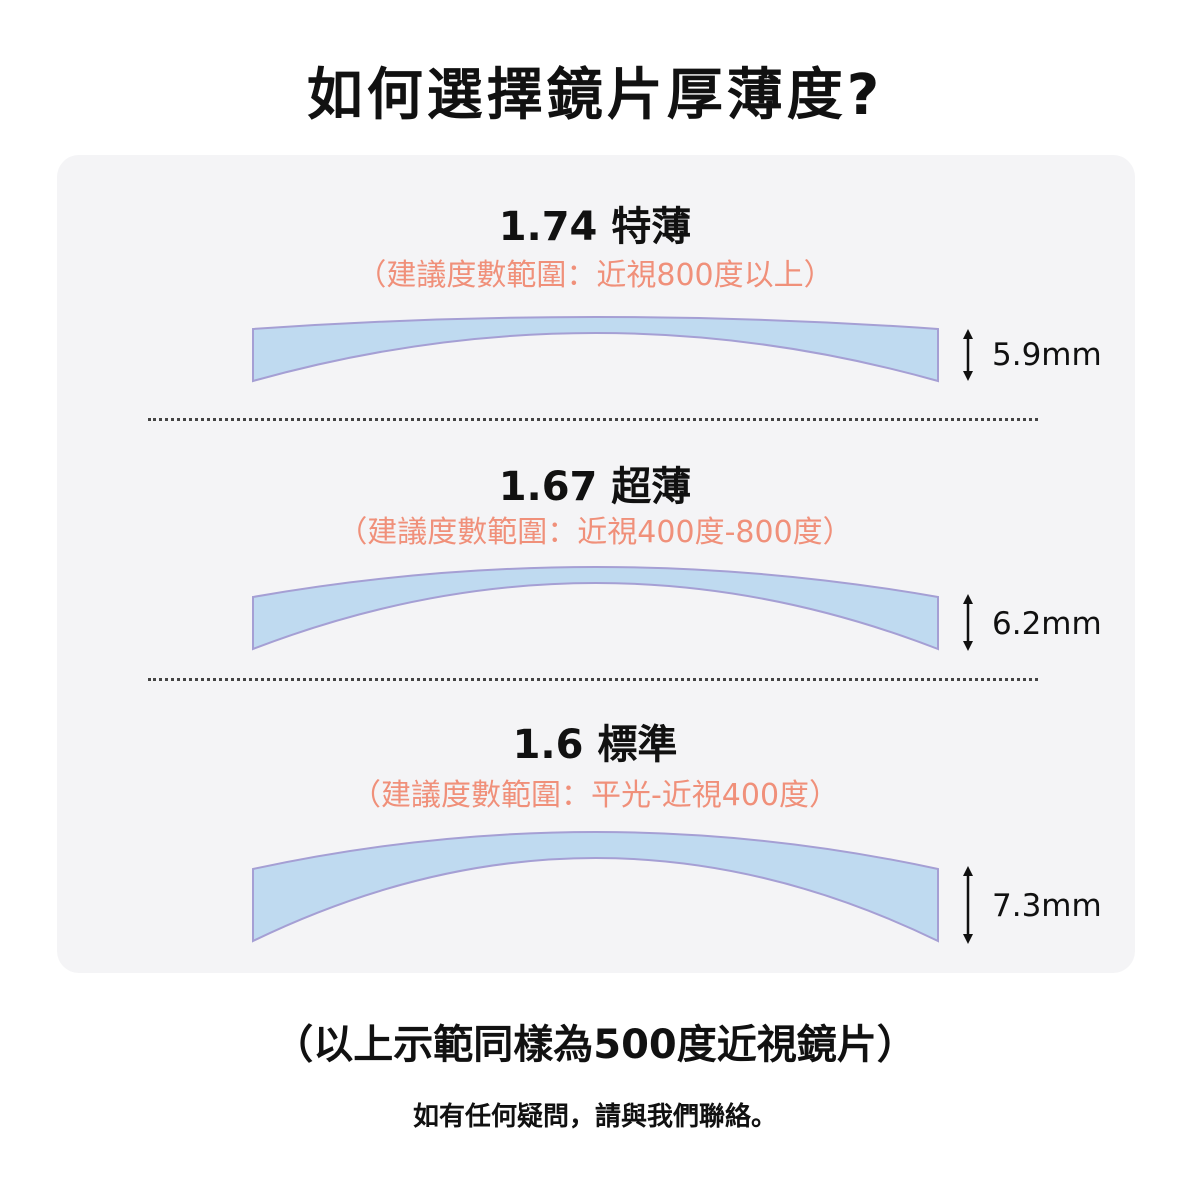 Image resolution: width=1190 pixels, height=1190 pixels. I want to click on lens-recommendation-174: （建議度數範圍：近視800度以上）, so click(595, 275).